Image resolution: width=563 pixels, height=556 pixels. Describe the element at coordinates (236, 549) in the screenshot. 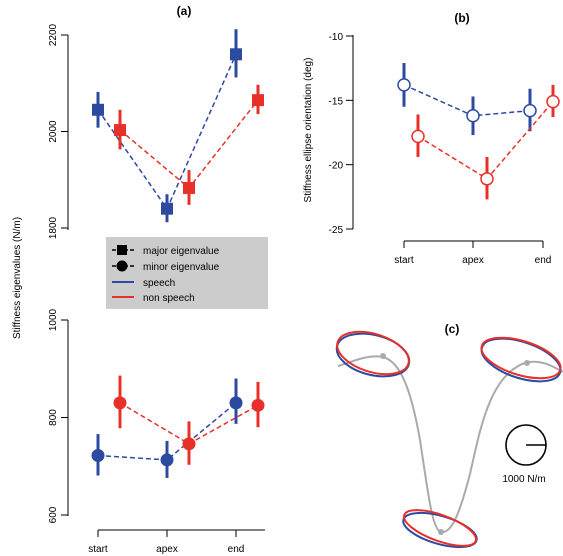

I see `panel-a-x-tick-label: end` at that location.